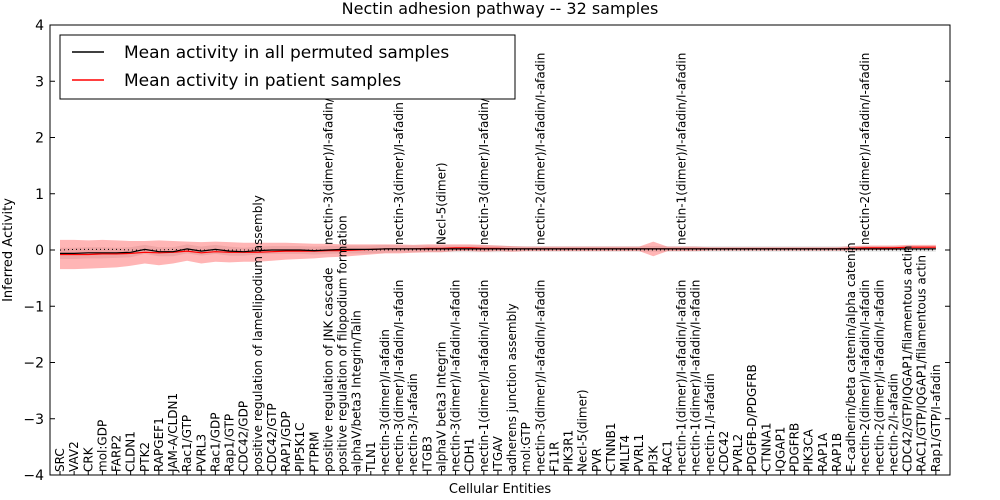 The height and width of the screenshot is (500, 1000). What do you see at coordinates (187, 443) in the screenshot?
I see `x-tick-label: Rac1/GTP` at bounding box center [187, 443].